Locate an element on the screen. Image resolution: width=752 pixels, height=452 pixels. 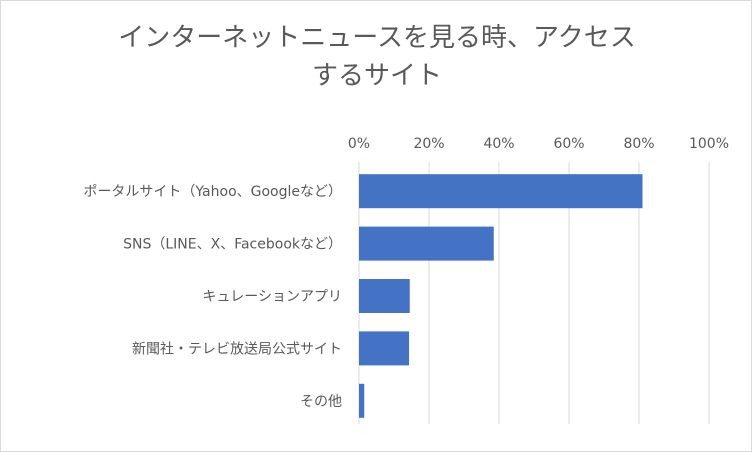
category-label-3: 新聞社・テレビ放送局公式サイト is located at coordinates (237, 349).